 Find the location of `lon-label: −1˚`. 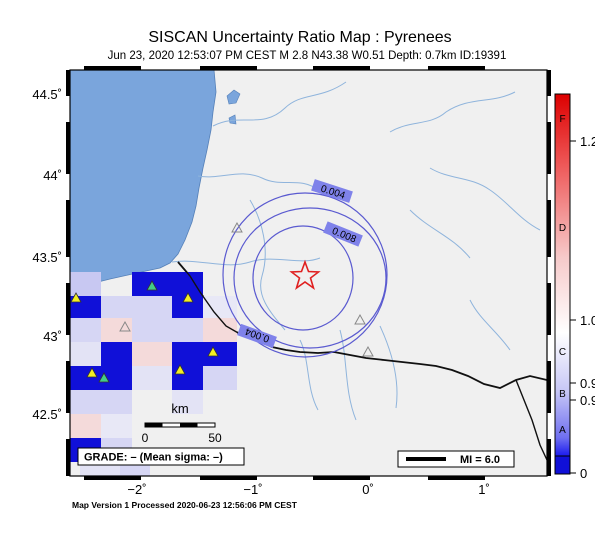

lon-label: −1˚ is located at coordinates (252, 489).